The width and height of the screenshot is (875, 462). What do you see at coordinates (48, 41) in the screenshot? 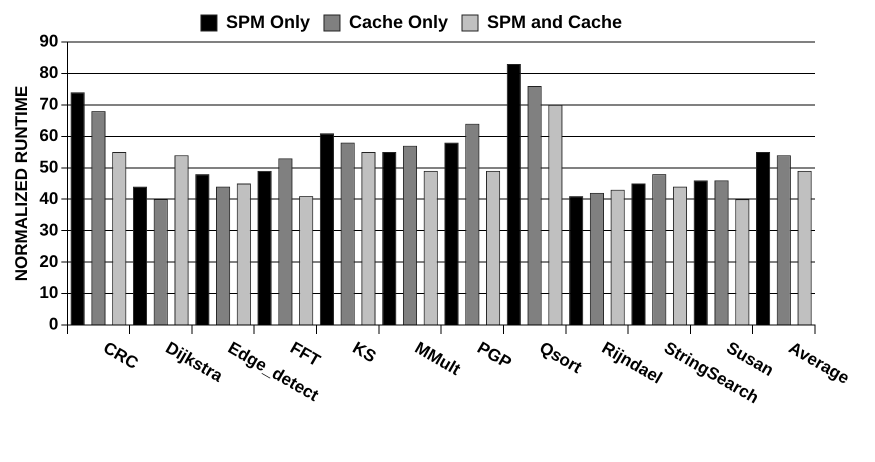
I see `y-tick-label: 90` at bounding box center [48, 41].